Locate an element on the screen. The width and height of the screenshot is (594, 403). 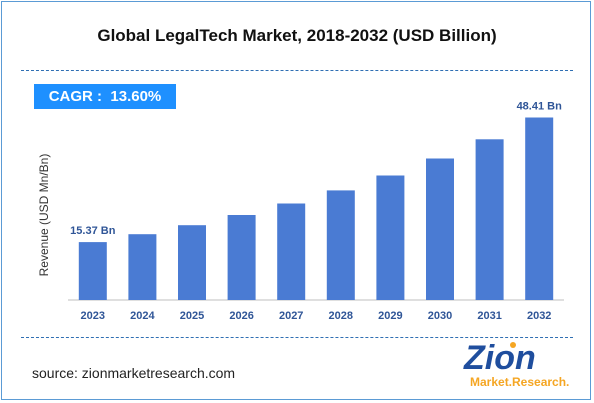
y-axis-label: Revenue (USD Mn/Bn) is located at coordinates (44, 215).